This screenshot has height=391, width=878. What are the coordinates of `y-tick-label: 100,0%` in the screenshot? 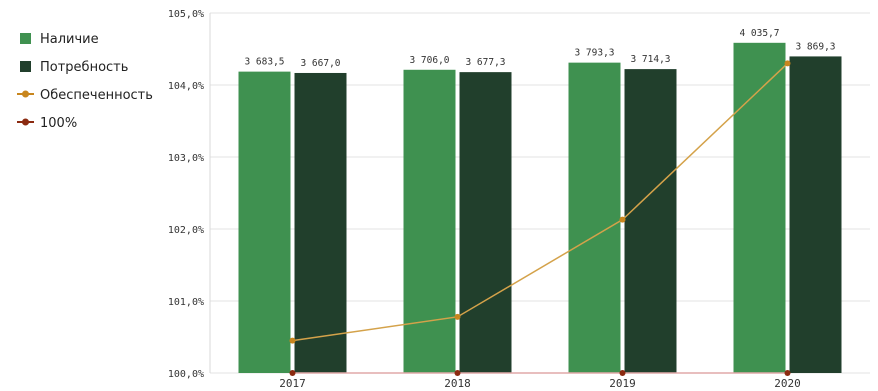 It's located at (186, 374).